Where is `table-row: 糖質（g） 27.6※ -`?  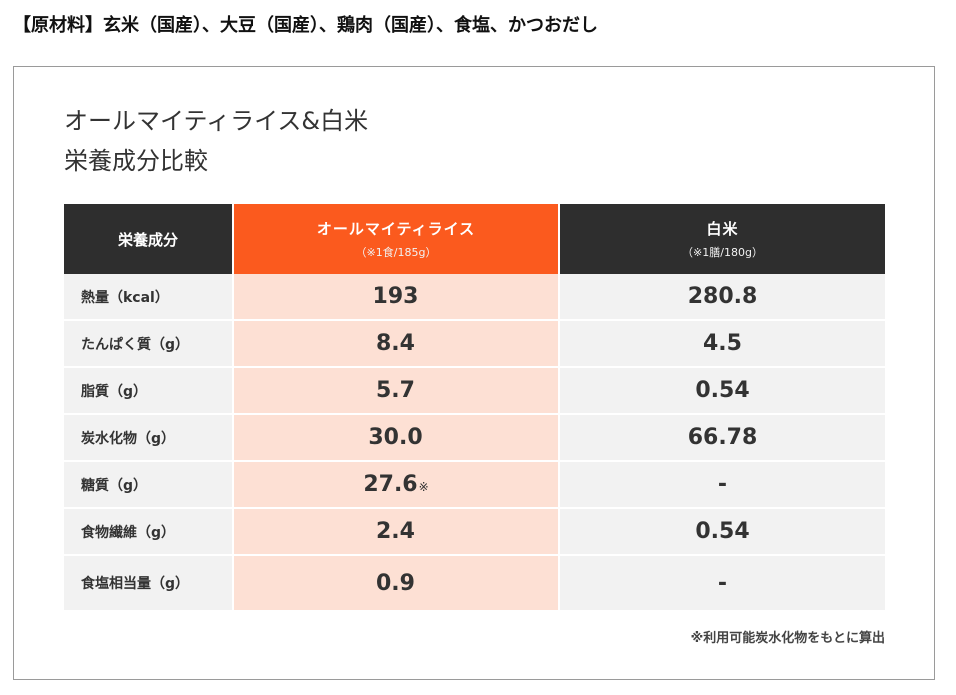
table-row: 糖質（g） 27.6※ - is located at coordinates (474, 485).